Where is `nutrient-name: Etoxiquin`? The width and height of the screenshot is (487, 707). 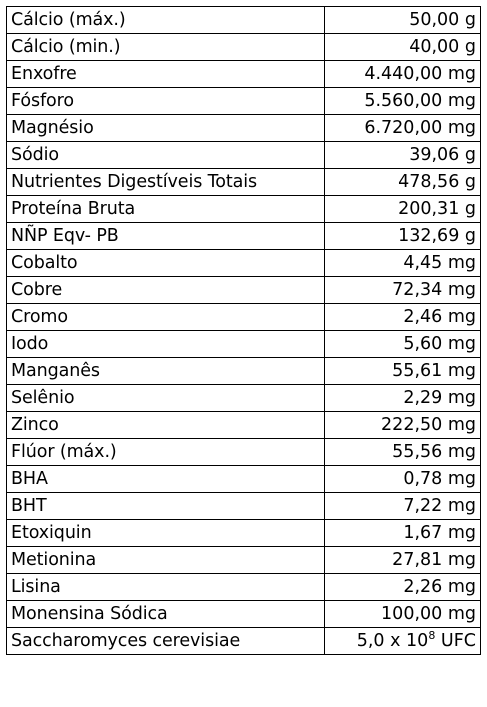
nutrient-name: Etoxiquin is located at coordinates (165, 533).